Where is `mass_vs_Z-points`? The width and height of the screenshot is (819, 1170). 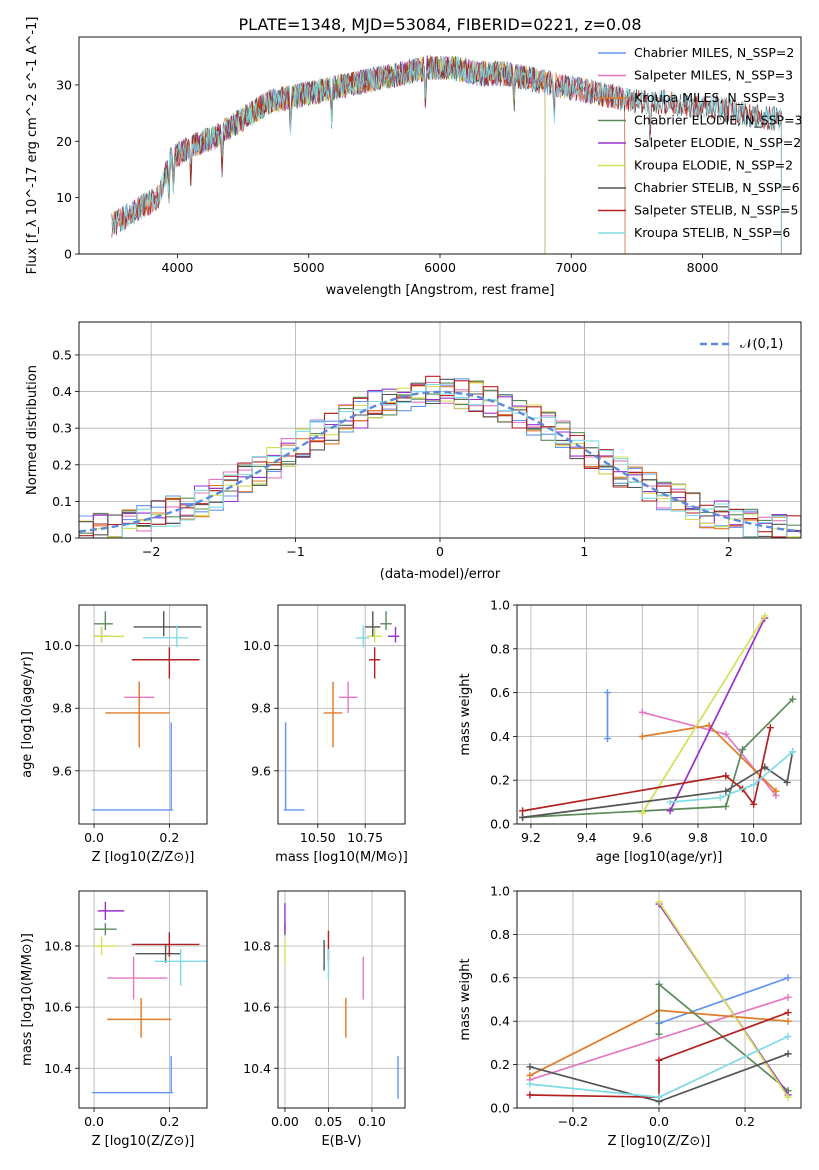
mass_vs_Z-points is located at coordinates (149, 997).